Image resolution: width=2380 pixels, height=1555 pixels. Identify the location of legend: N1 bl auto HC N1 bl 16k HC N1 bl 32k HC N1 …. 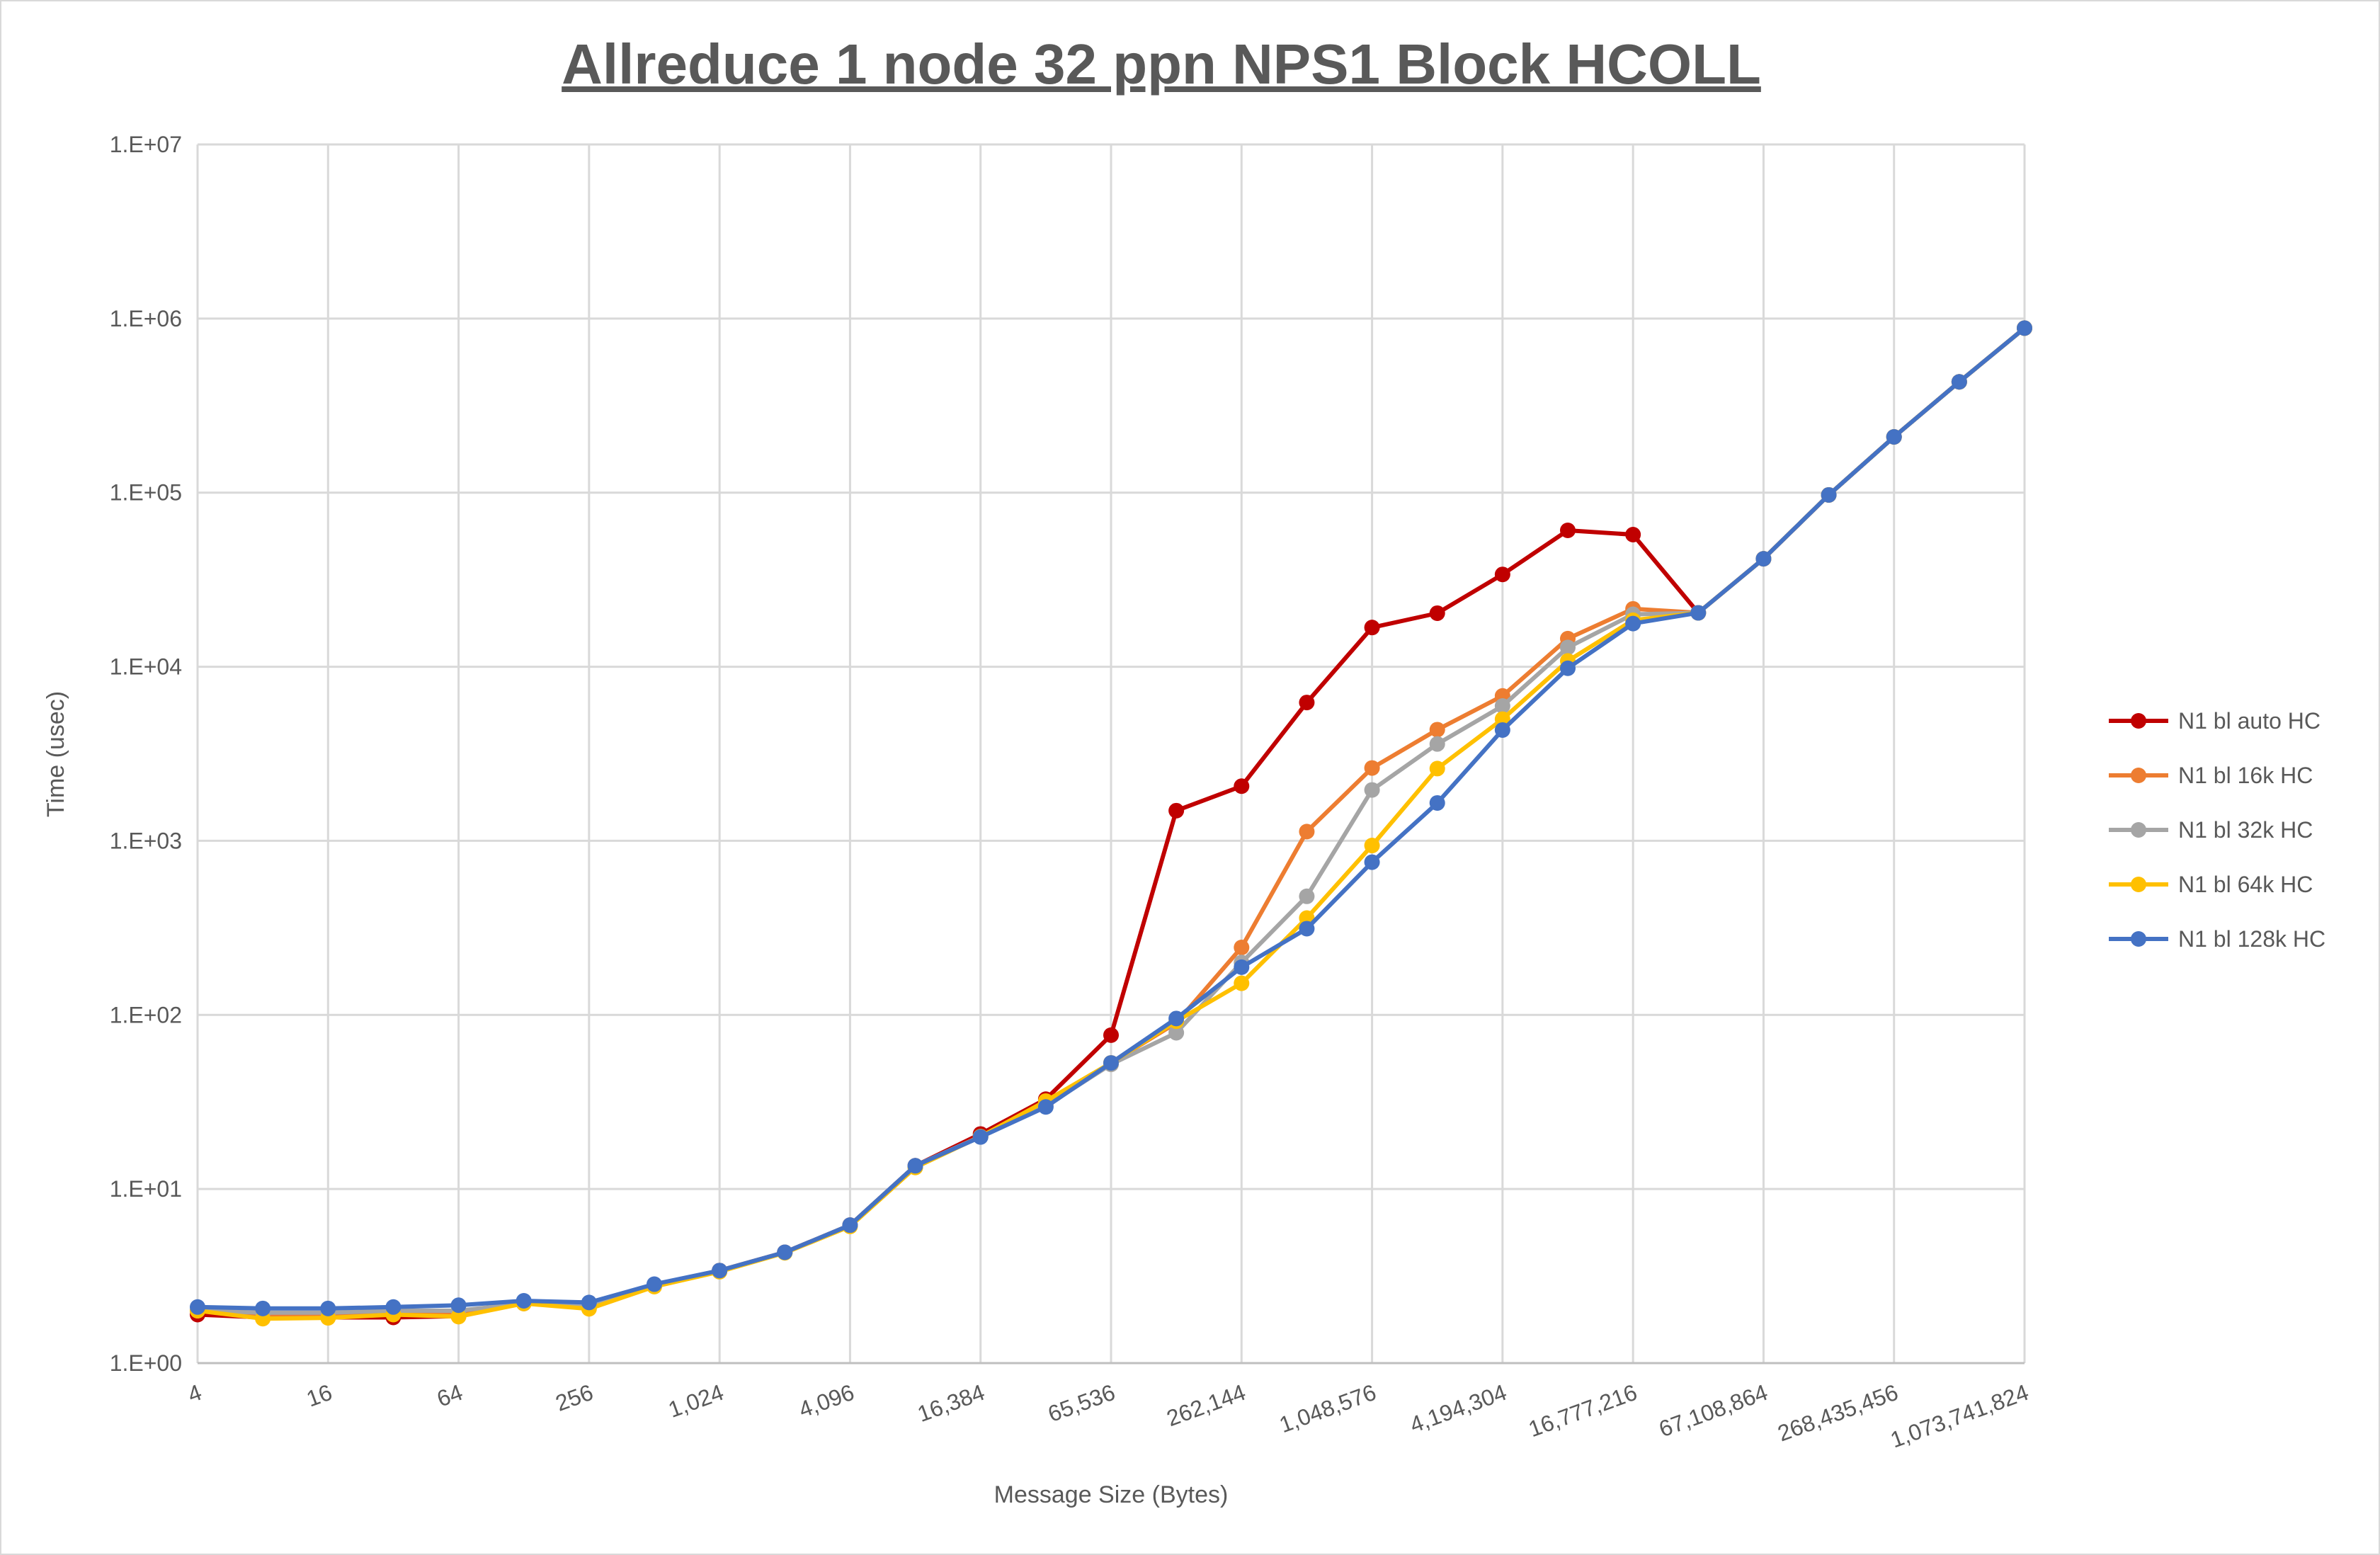
(2217, 830).